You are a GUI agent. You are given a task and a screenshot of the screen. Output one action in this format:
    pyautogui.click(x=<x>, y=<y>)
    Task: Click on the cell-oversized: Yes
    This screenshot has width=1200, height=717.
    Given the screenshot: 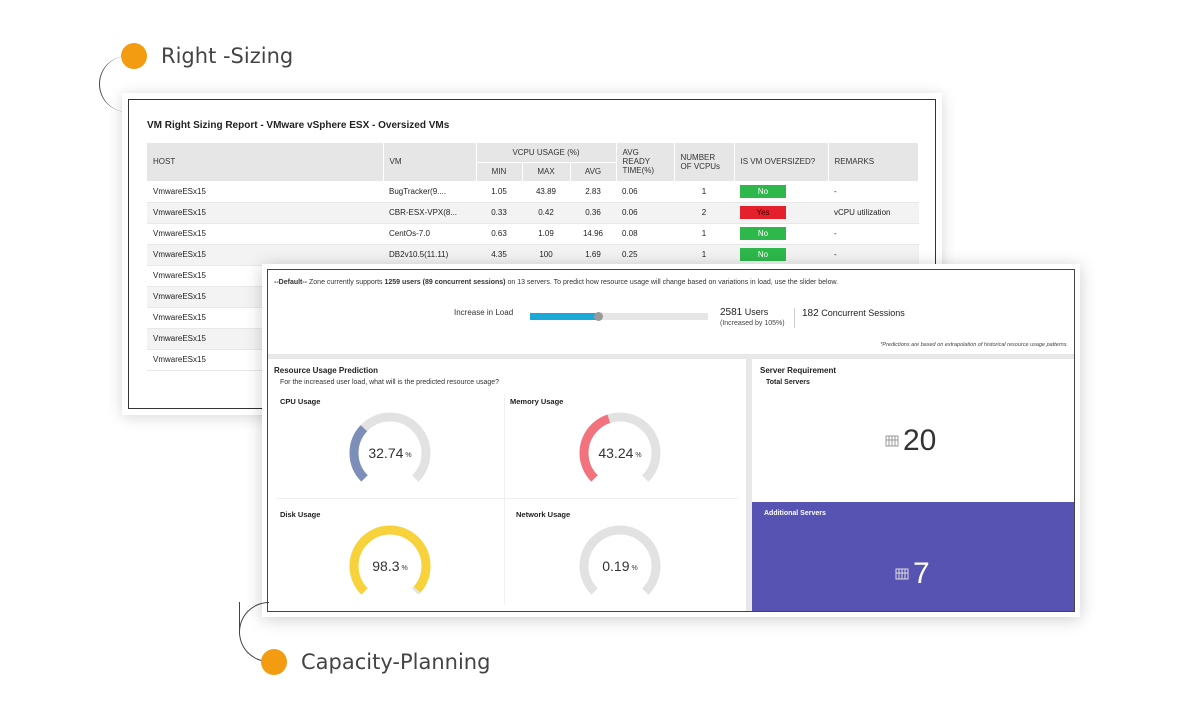 What is the action you would take?
    pyautogui.click(x=781, y=213)
    